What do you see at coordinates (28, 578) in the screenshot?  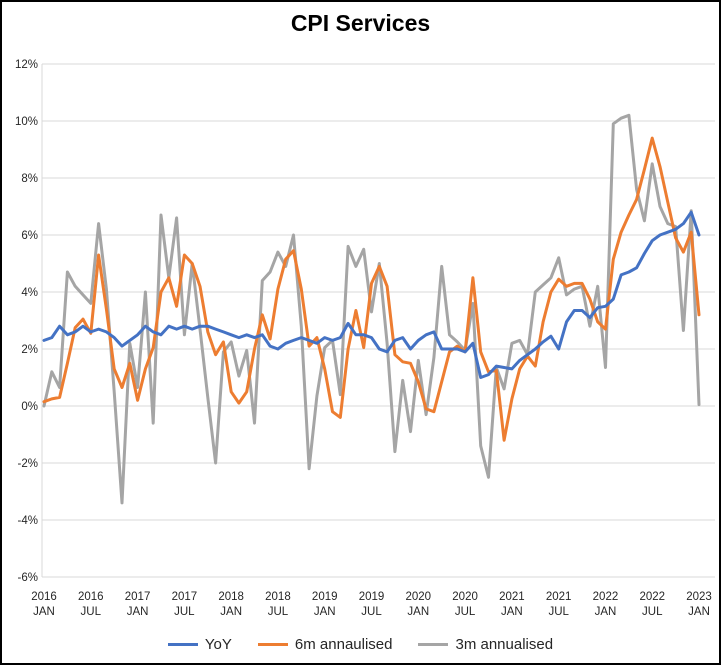 I see `y-axis-tick-label: -6%` at bounding box center [28, 578].